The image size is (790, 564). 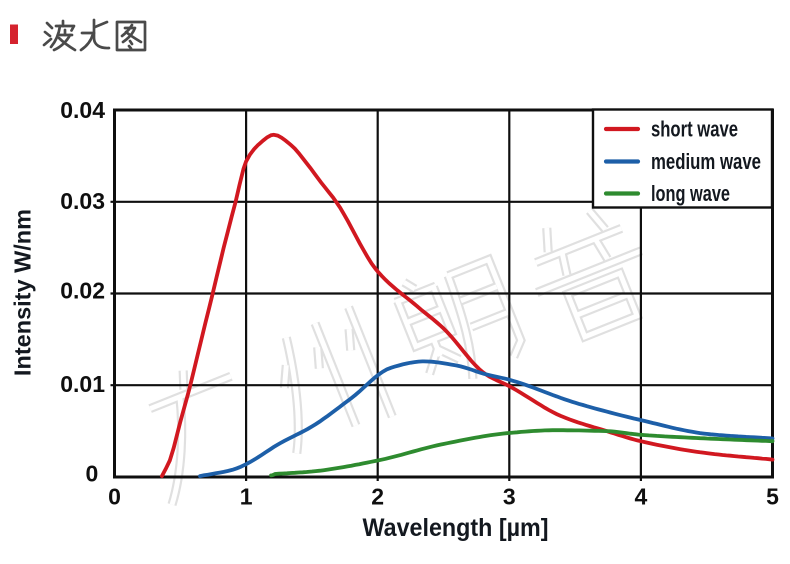 I want to click on svg-text: medium wave, so click(x=706, y=161).